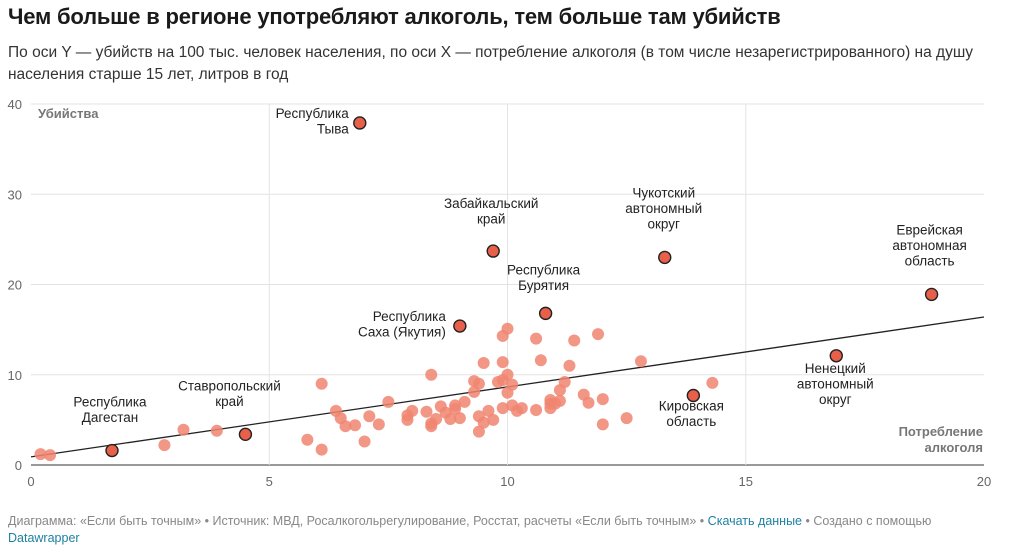 The image size is (1011, 556). Describe the element at coordinates (755, 521) in the screenshot. I see `download-data-link: Скачать данные` at that location.